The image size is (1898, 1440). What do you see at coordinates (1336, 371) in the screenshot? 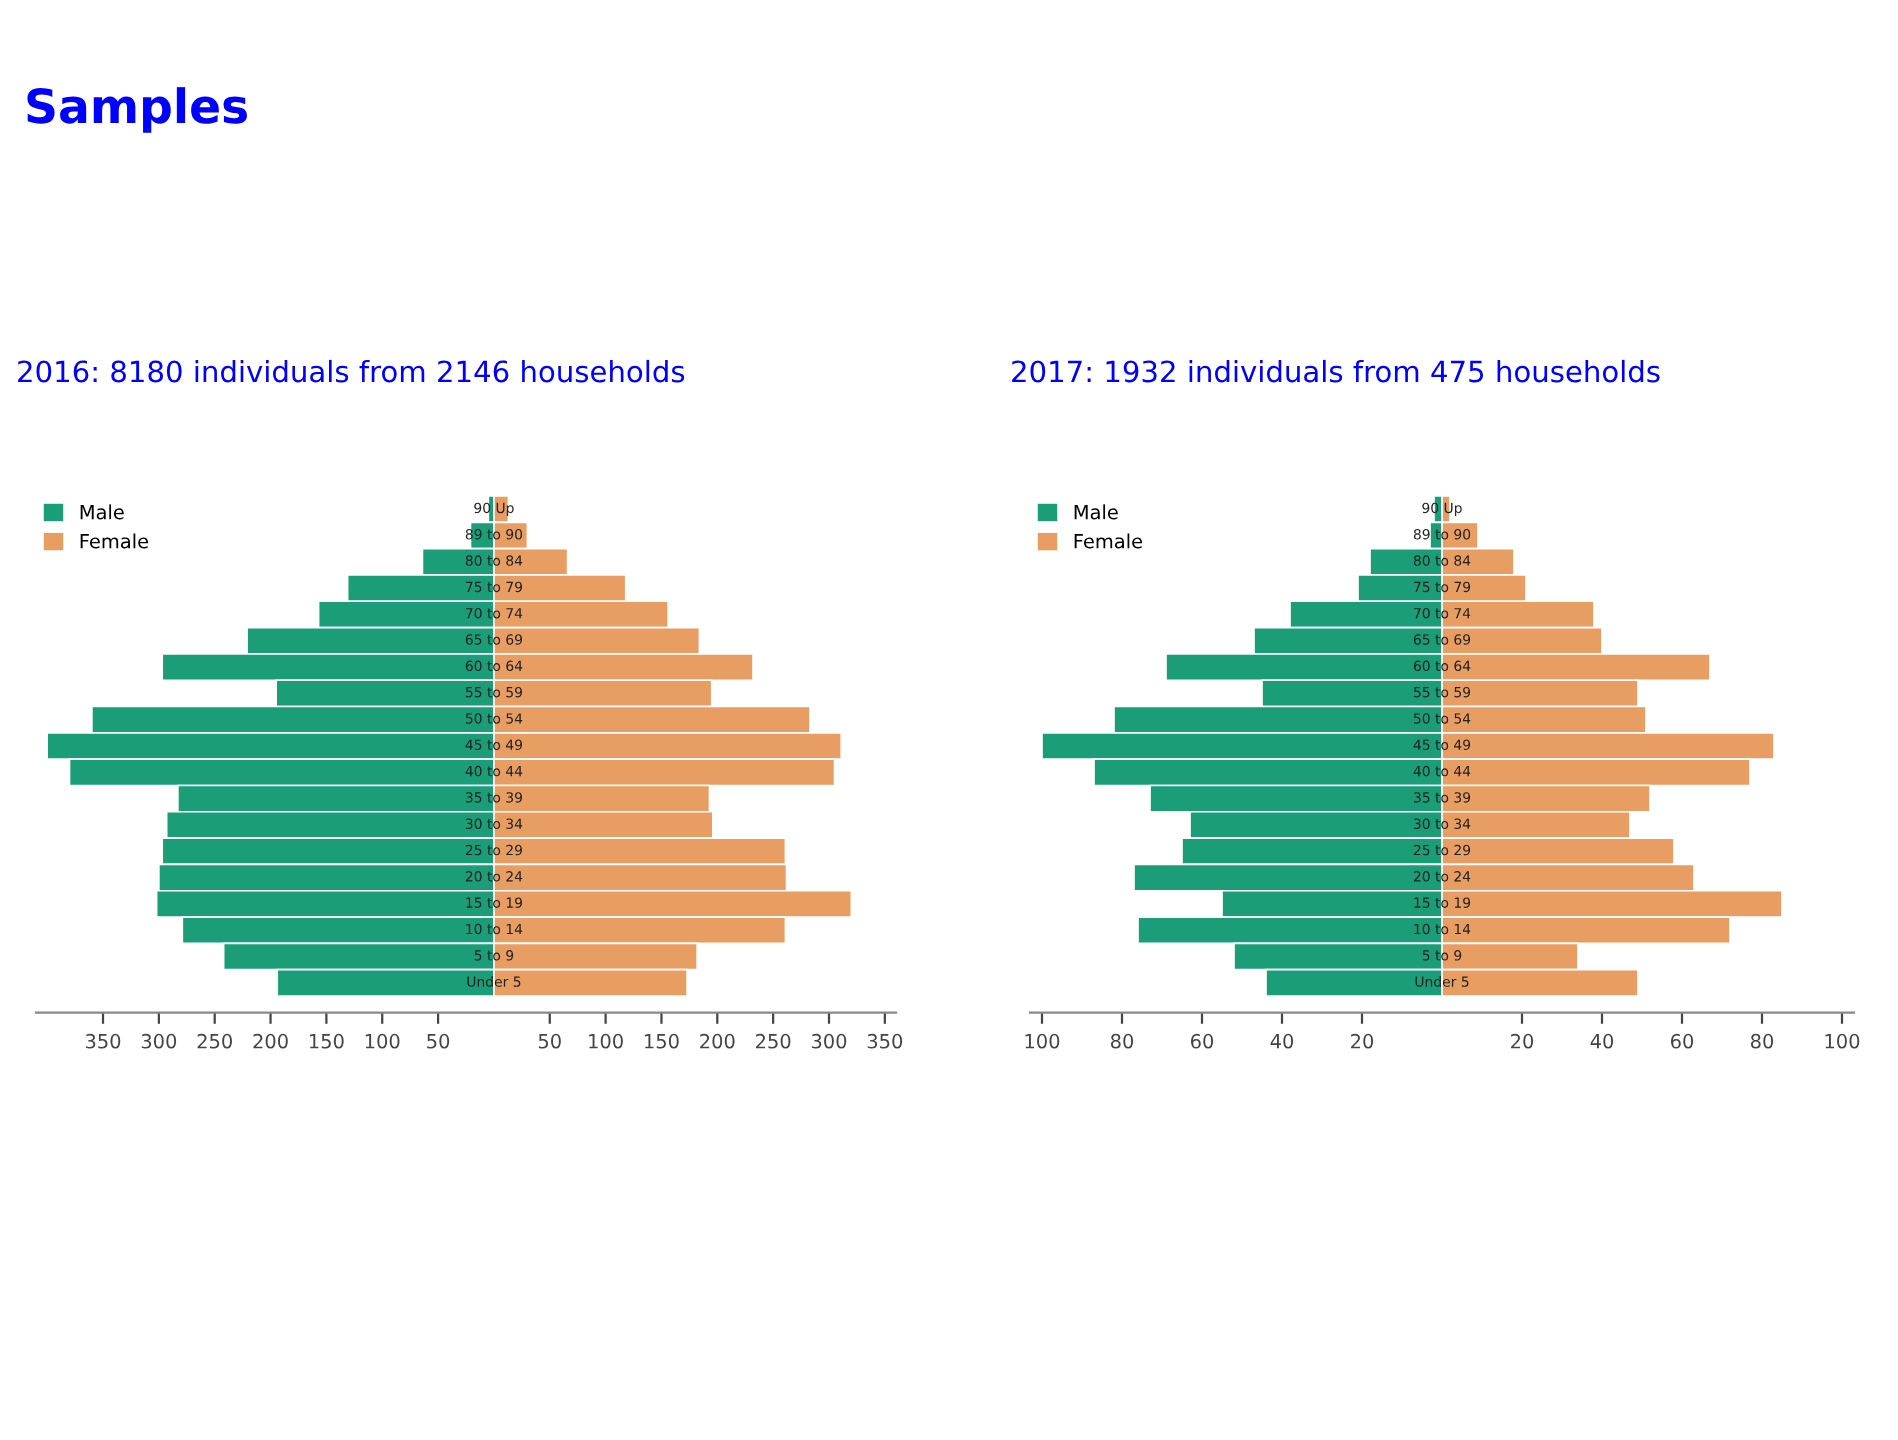
I see `chart-subtitle: 2017: 1932 individuals from 475 households` at bounding box center [1336, 371].